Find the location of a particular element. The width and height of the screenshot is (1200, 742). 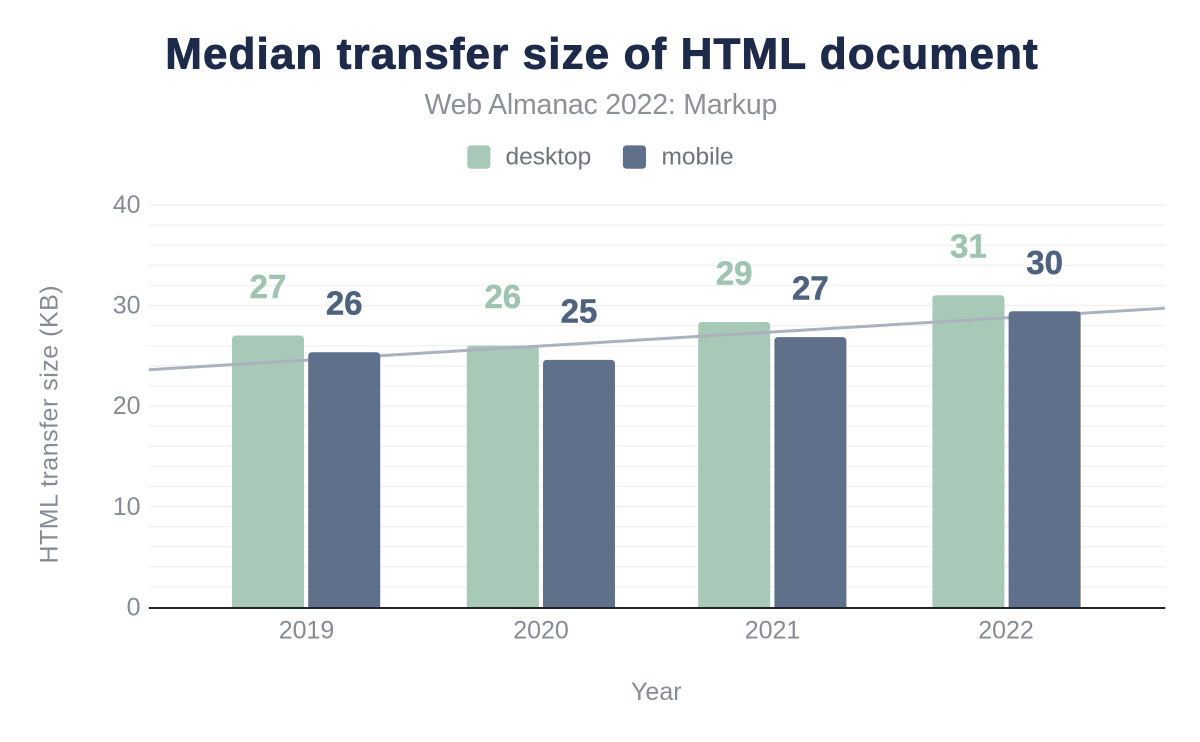

svg-text: 0 is located at coordinates (134, 607).